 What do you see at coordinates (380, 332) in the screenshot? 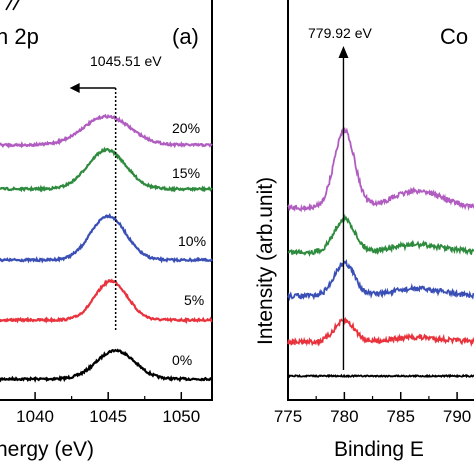
I see `right-series-5pct` at bounding box center [380, 332].